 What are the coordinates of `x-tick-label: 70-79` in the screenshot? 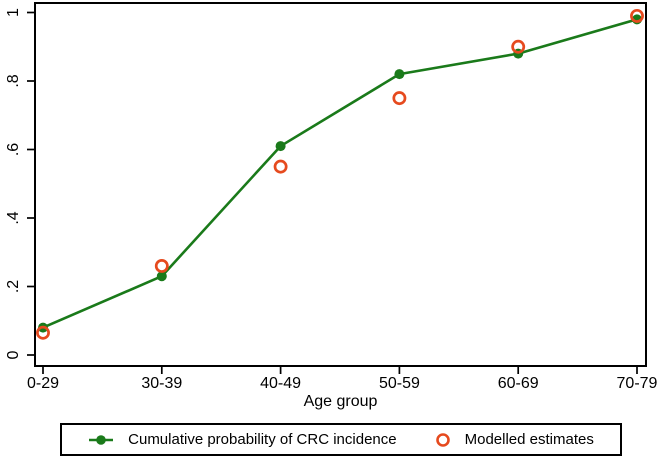 It's located at (637, 383).